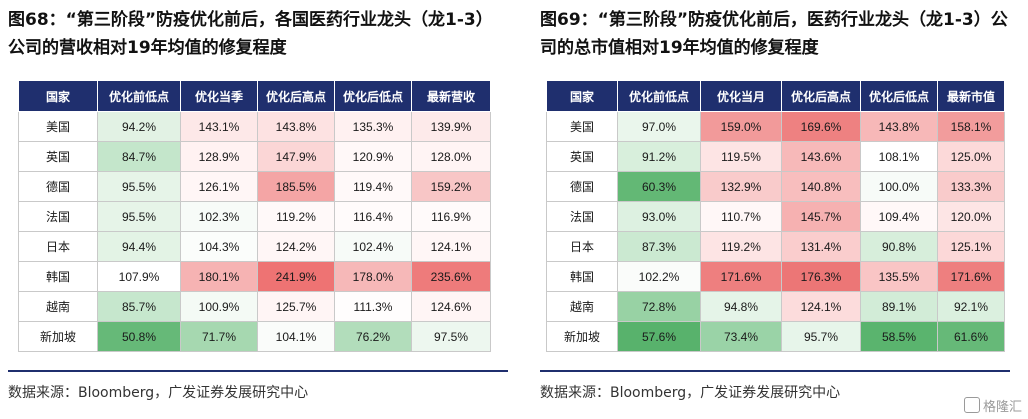 The image size is (1028, 419). I want to click on value-cell: 235.6%, so click(451, 276).